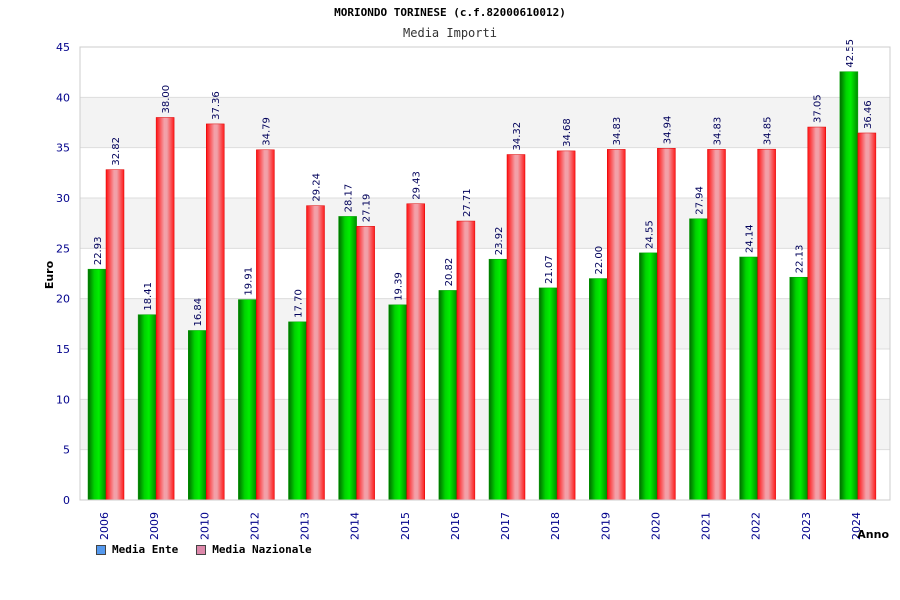 The height and width of the screenshot is (600, 900). I want to click on data-label: 16.84, so click(198, 312).